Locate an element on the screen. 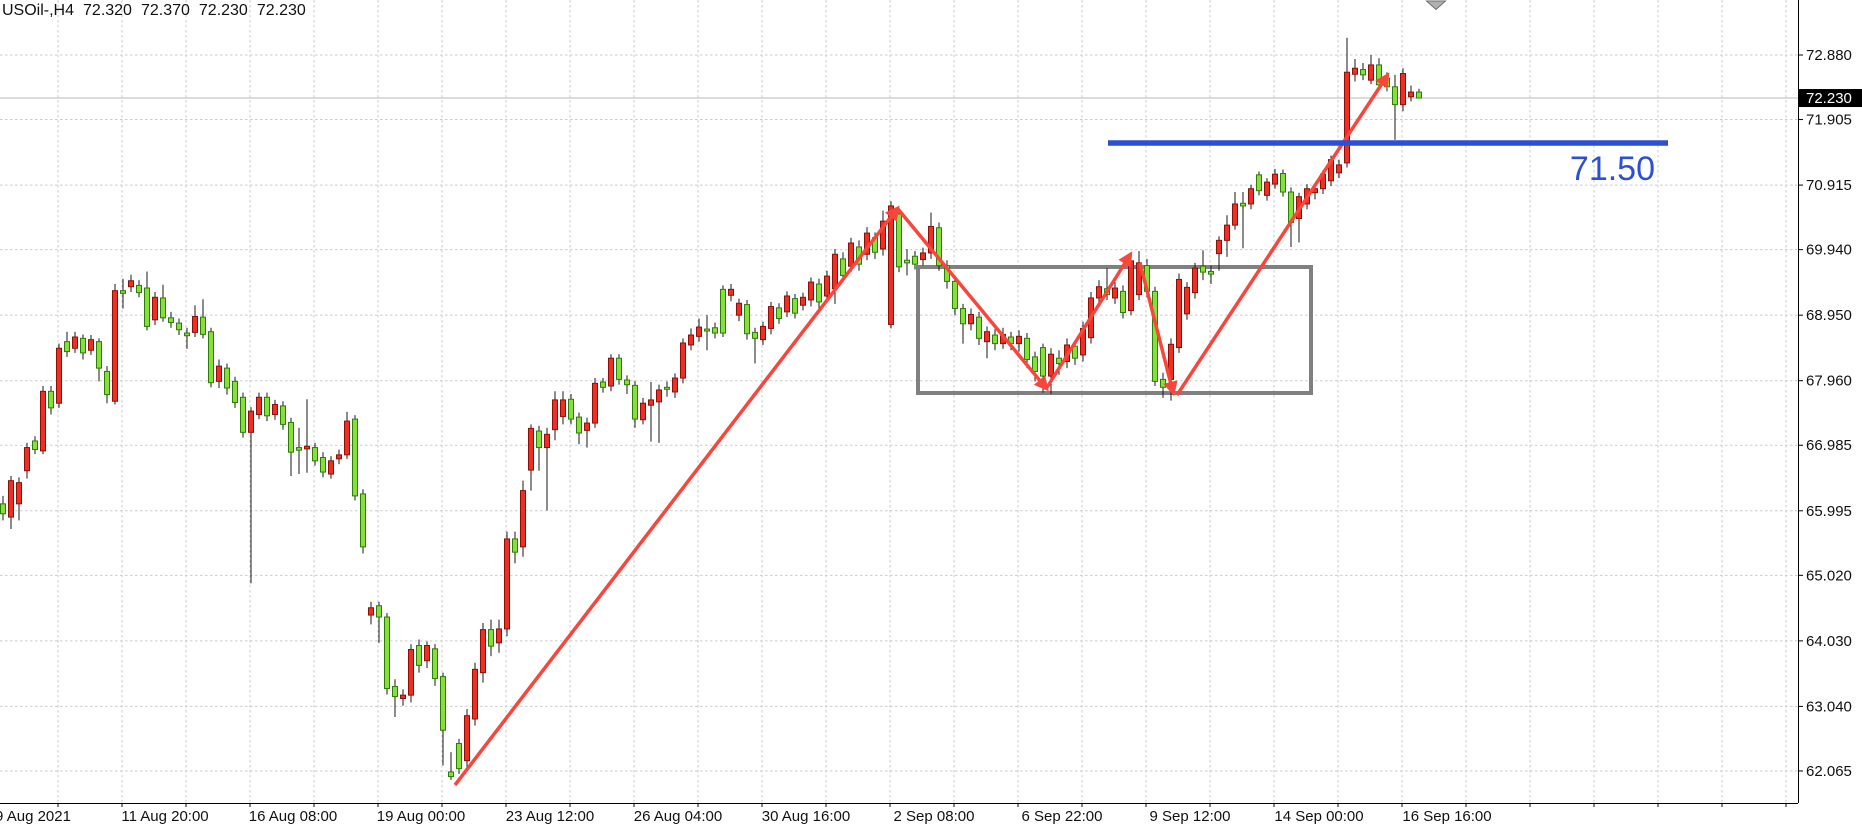 This screenshot has width=1862, height=829. svg-text: 6 Sep 22:00 is located at coordinates (1062, 816).